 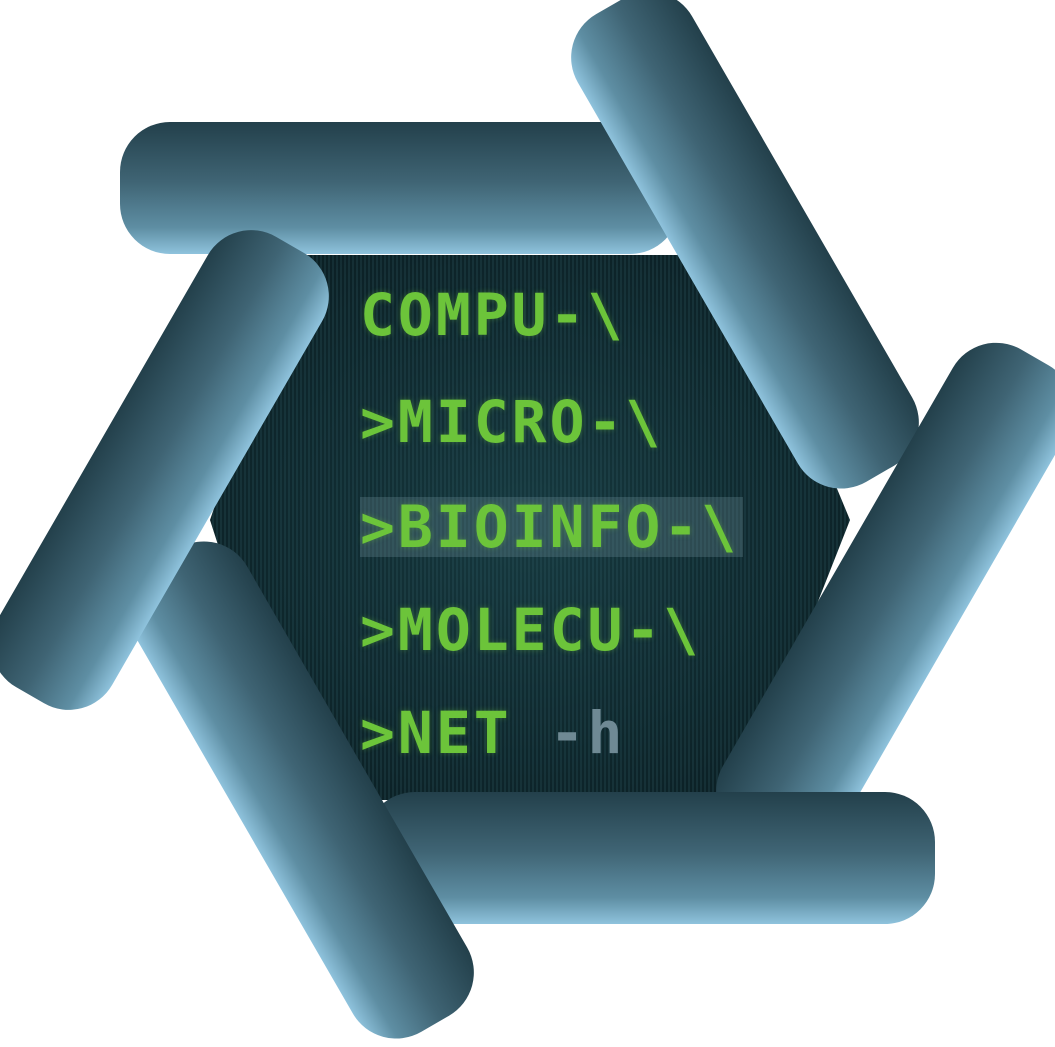 I want to click on terminal-line-1: COMPU-\, so click(x=492, y=315).